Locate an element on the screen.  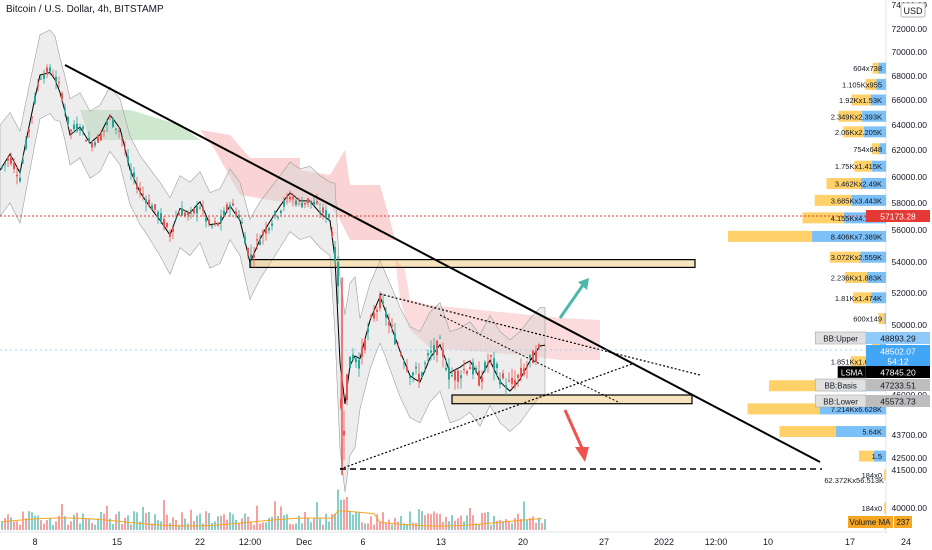
y-tick-label: 66000.00 is located at coordinates (910, 100).